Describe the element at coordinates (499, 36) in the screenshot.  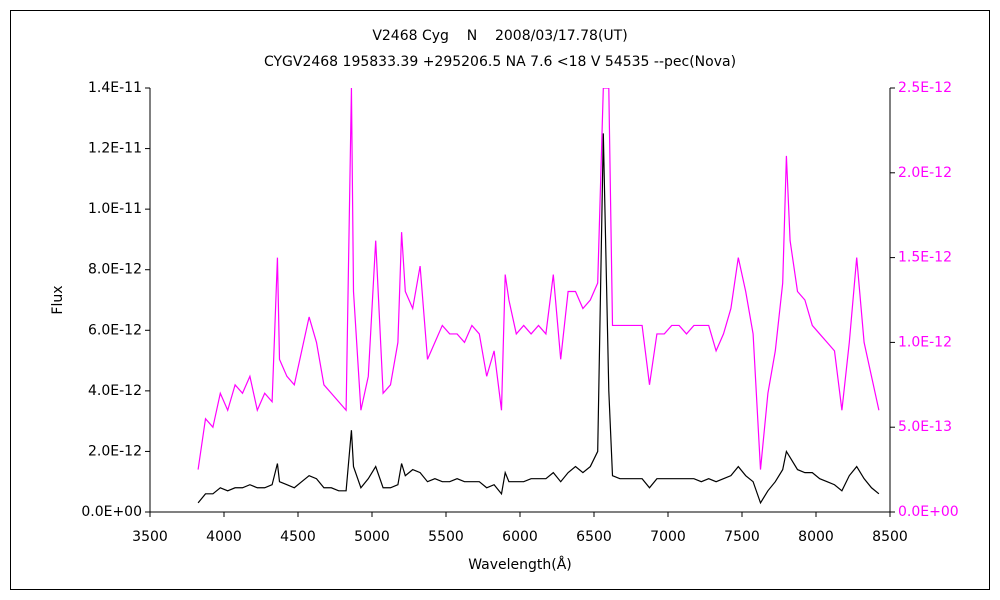
I see `chart-title: V2468 Cyg N 2008/03/17.78(UT)` at that location.